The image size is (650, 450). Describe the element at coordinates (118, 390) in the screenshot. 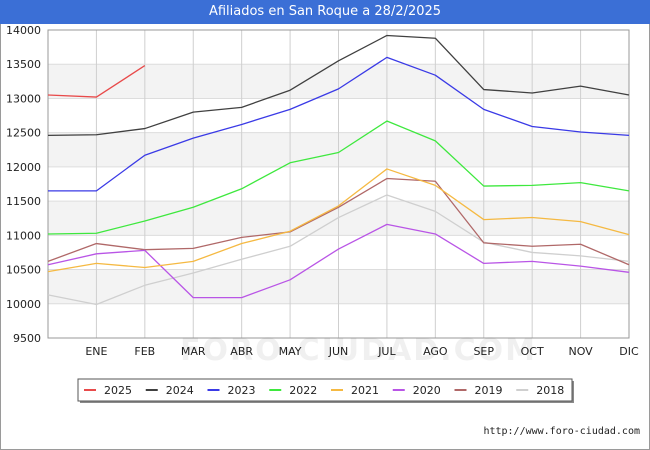

I see `legend-label: 2025` at that location.